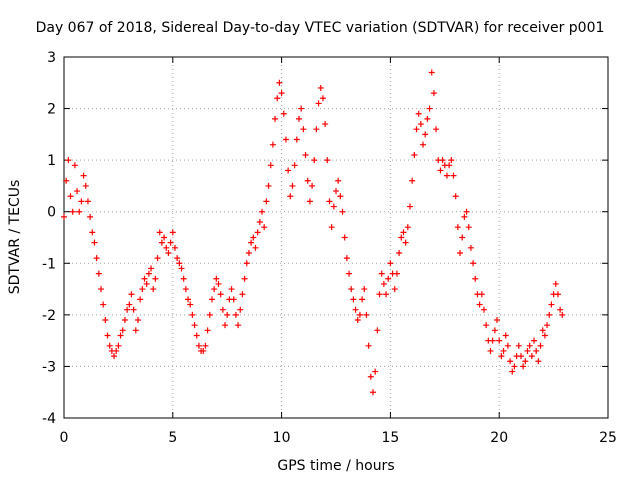 The width and height of the screenshot is (640, 480). I want to click on y-tick-label: -1, so click(49, 264).